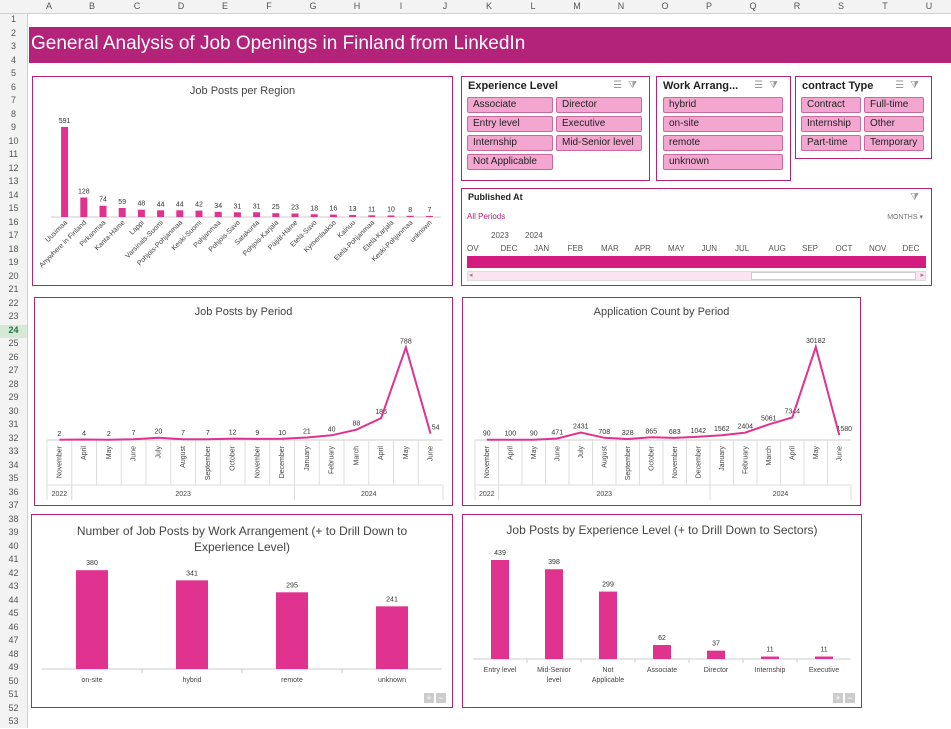 Image resolution: width=951 pixels, height=729 pixels. Describe the element at coordinates (533, 6) in the screenshot. I see `column-header: L` at that location.